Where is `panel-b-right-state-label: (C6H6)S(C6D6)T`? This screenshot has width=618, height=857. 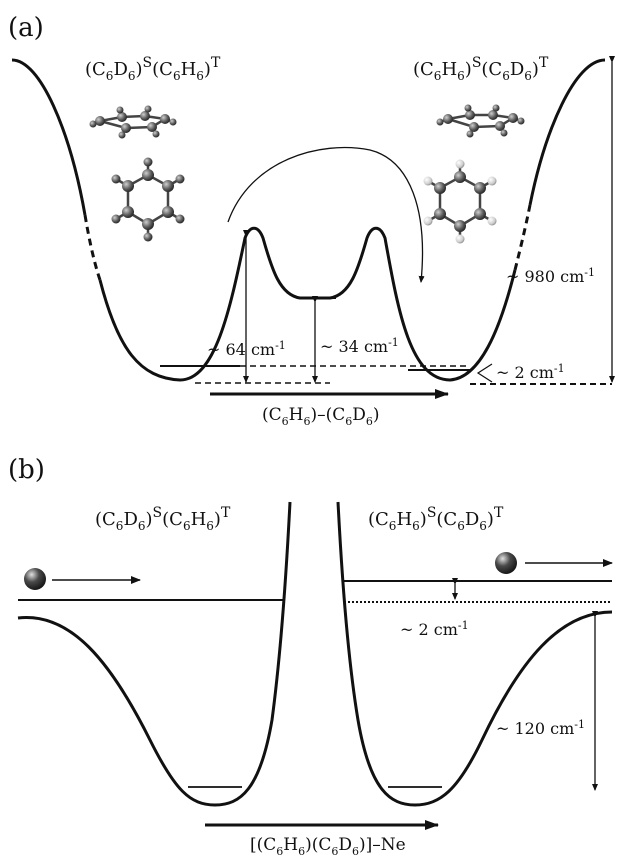
panel-b-right-state-label: (C6H6)S(C6D6)T is located at coordinates (436, 519).